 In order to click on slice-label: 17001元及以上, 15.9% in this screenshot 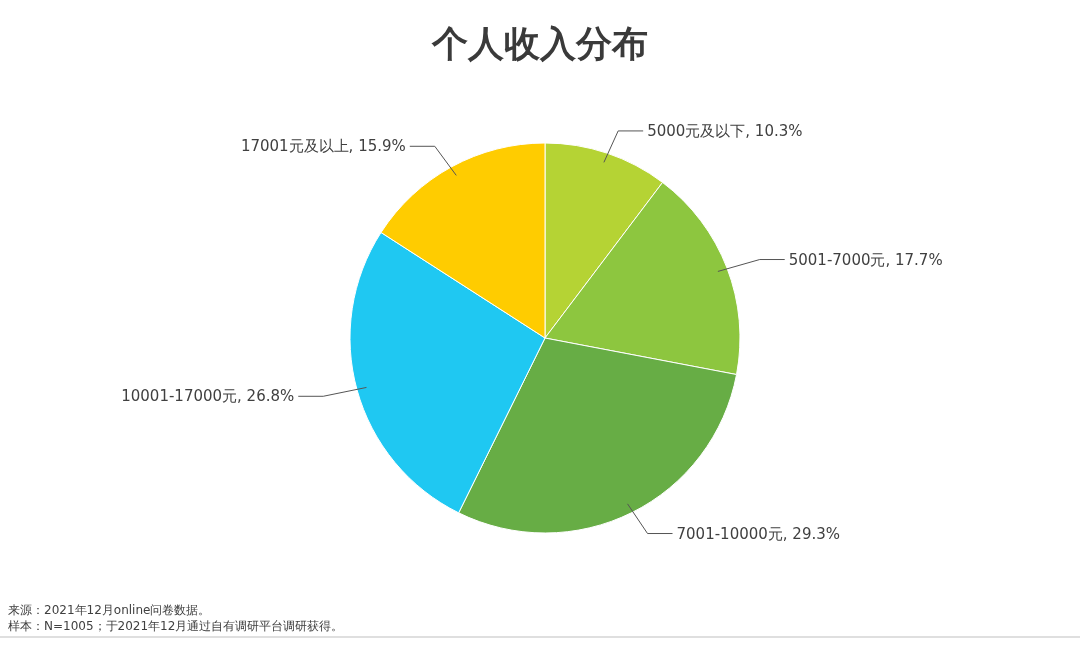, I will do `click(323, 146)`.